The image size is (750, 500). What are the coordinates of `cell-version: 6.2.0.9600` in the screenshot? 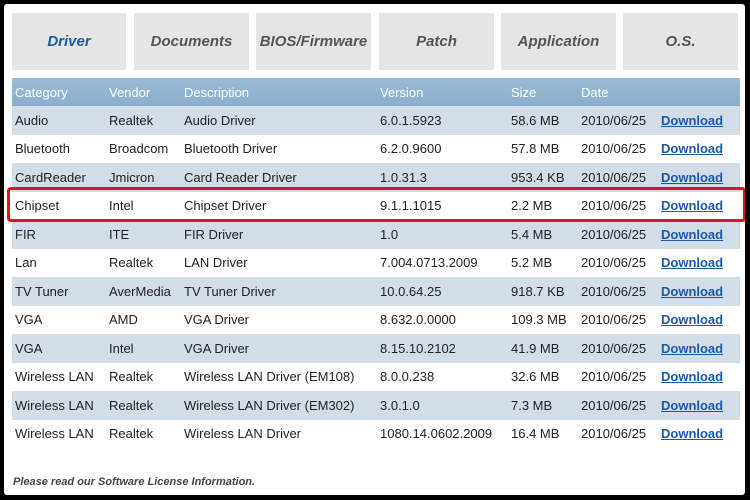 It's located at (442, 148).